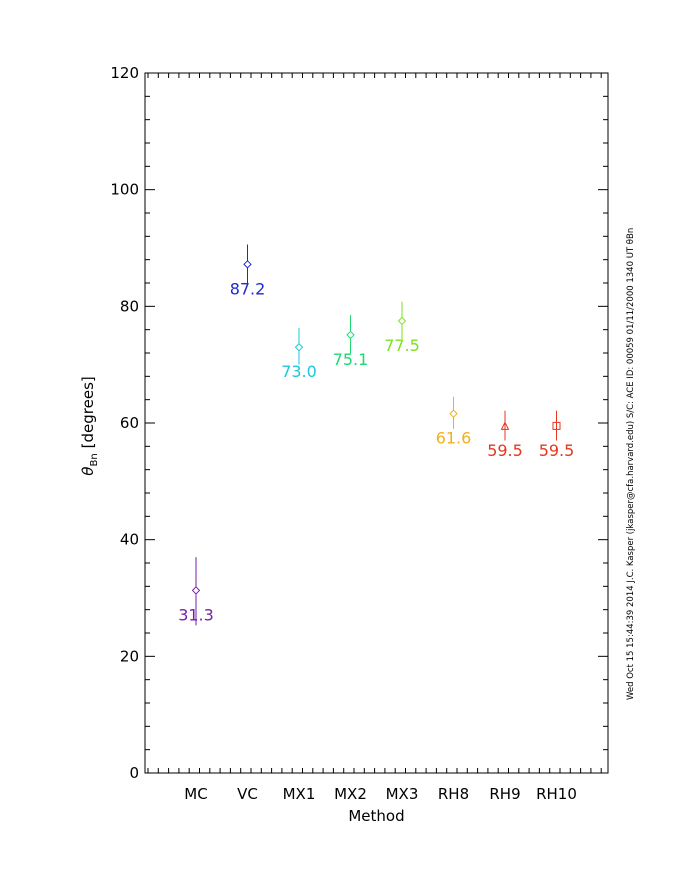 This screenshot has width=680, height=880. I want to click on data-label: 77.5, so click(402, 345).